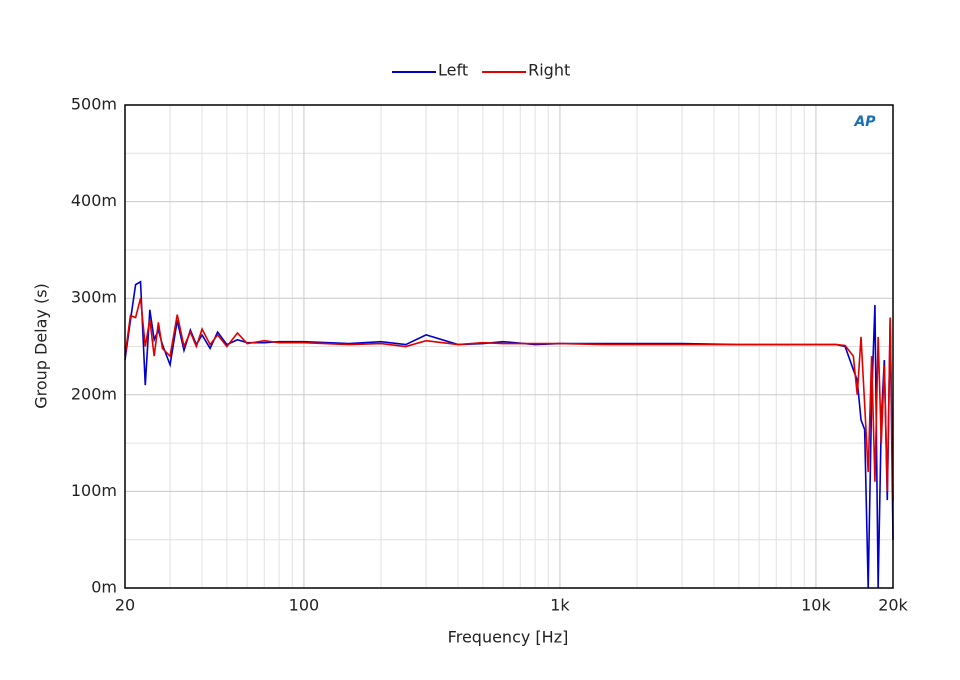 The image size is (960, 680). What do you see at coordinates (453, 70) in the screenshot?
I see `legend-label: Left` at bounding box center [453, 70].